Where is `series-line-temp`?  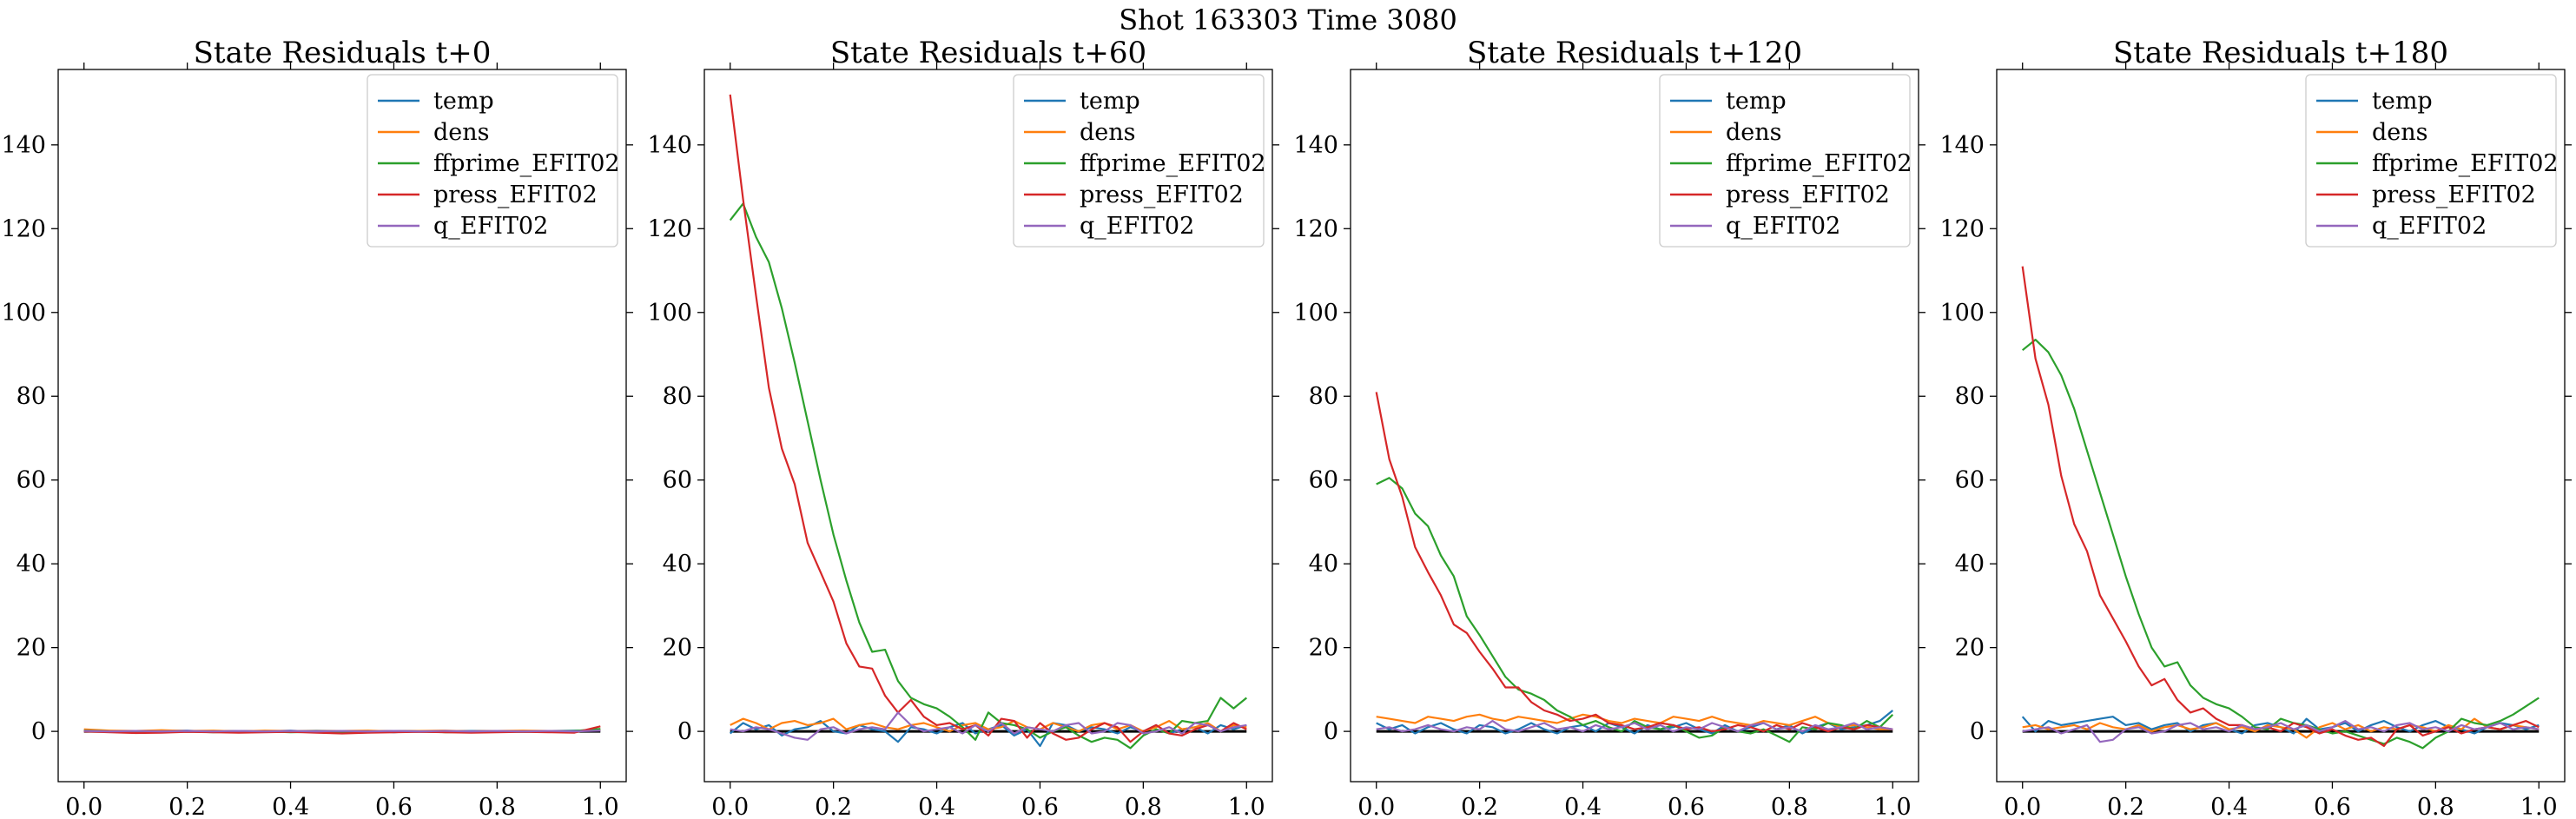
series-line-temp is located at coordinates (1634, 722).